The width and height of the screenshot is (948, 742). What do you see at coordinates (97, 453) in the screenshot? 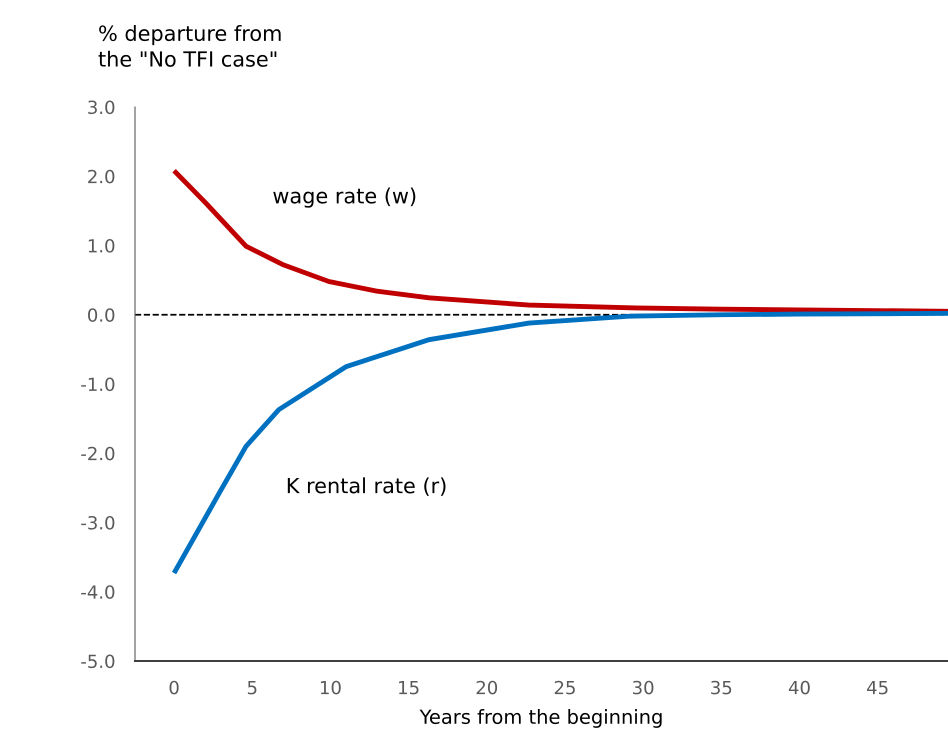
I see `y-tick-label: -2.0` at bounding box center [97, 453].